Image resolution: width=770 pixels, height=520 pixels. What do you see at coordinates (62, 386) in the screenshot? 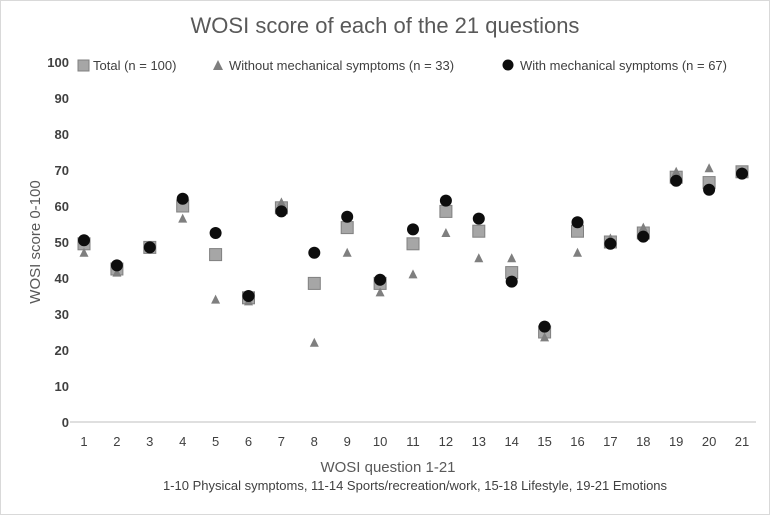
I see `y-tick-label: 10` at bounding box center [62, 386].